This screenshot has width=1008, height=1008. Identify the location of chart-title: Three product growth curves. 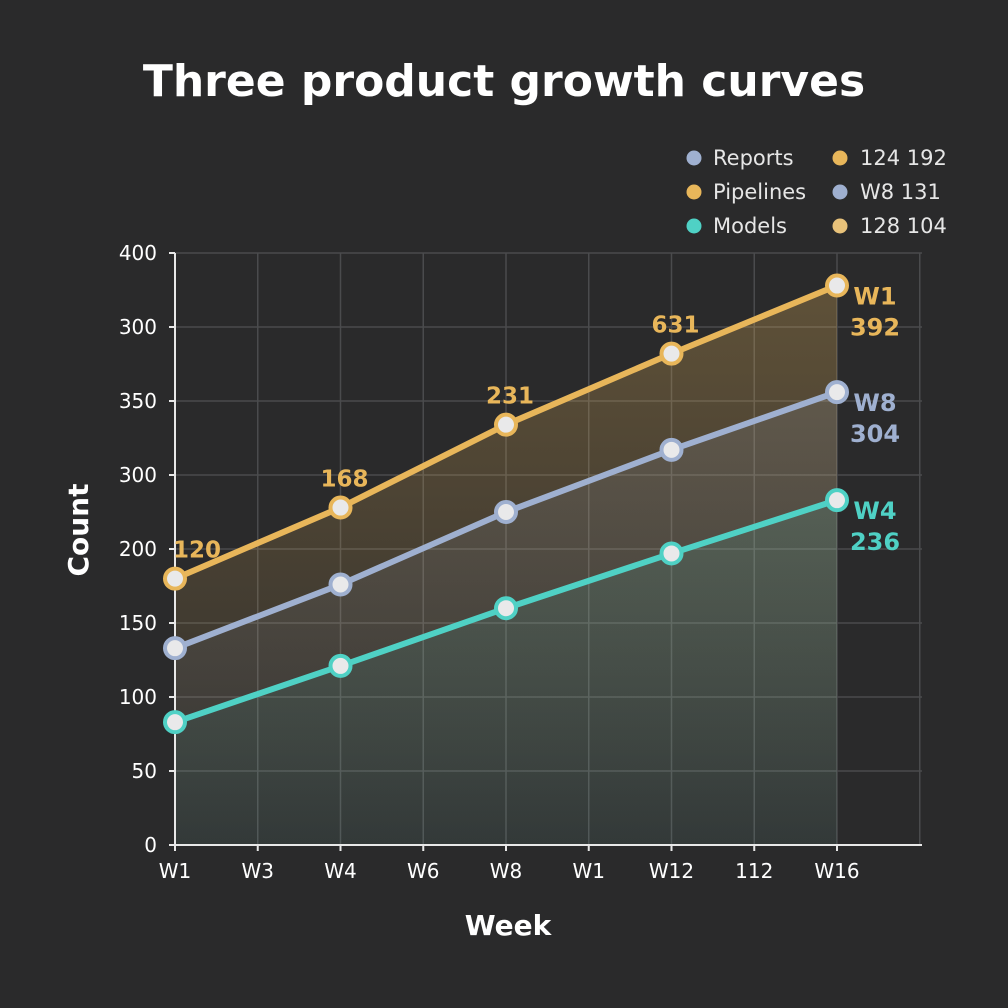
(504, 81).